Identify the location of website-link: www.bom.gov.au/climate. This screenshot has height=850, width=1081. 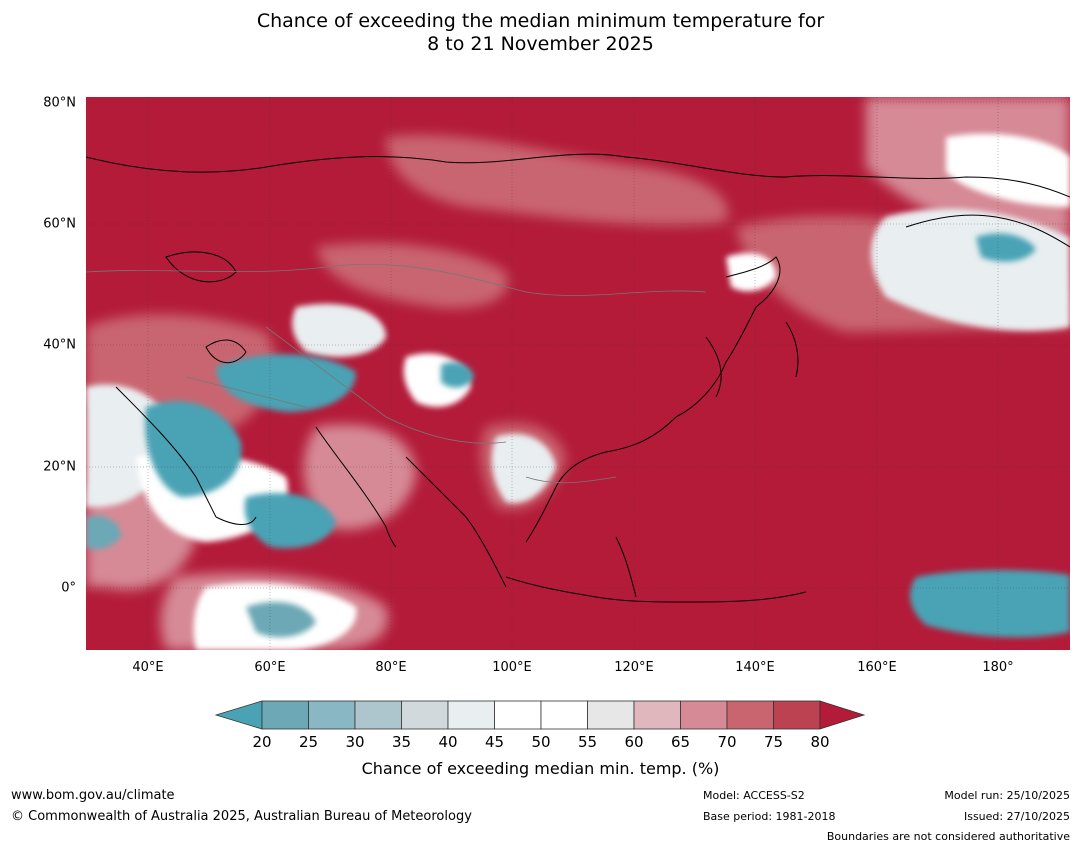
(93, 795).